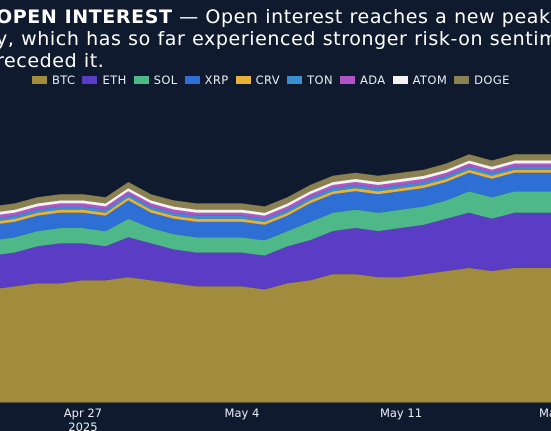  What do you see at coordinates (64, 80) in the screenshot?
I see `legend-label: BTC` at bounding box center [64, 80].